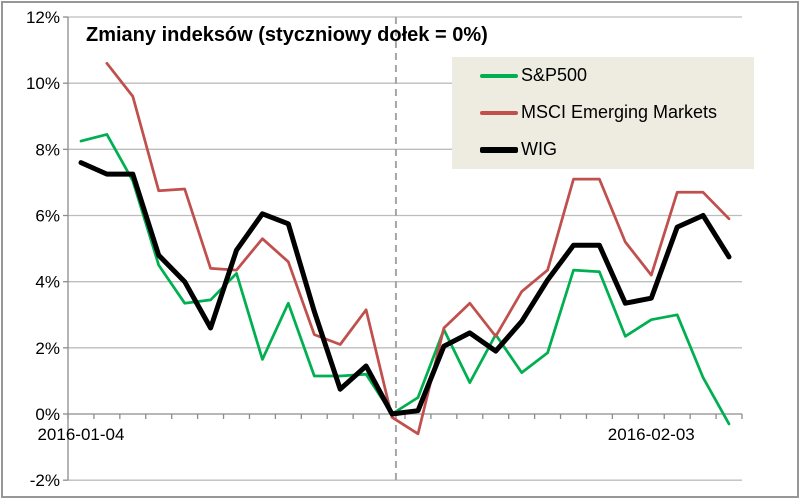 This screenshot has height=499, width=800. I want to click on x-axis-label: 2016-01-04, so click(80, 434).